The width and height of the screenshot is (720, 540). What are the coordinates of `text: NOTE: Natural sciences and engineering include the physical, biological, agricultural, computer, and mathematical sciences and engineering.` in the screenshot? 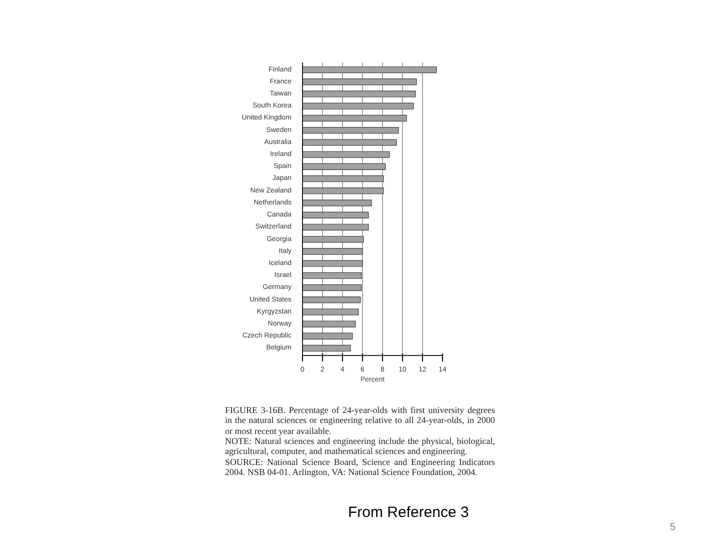 It's located at (360, 446).